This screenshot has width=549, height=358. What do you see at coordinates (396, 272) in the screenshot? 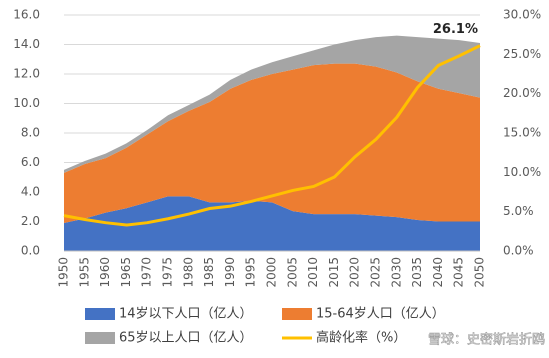
I see `x-tick-label: 2030` at bounding box center [396, 272].